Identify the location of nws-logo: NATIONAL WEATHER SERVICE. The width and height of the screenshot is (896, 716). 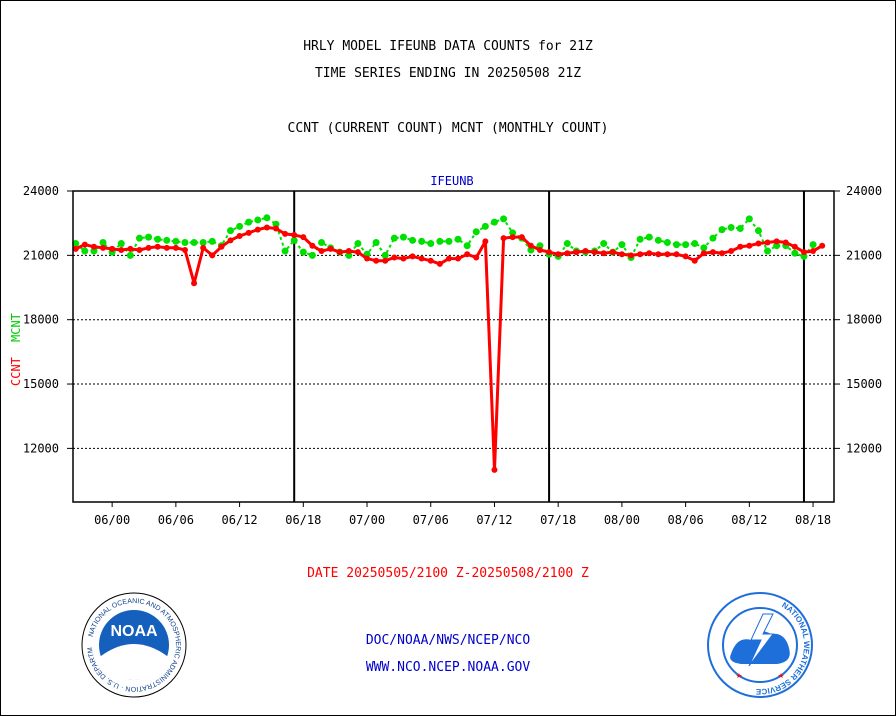
(760, 645).